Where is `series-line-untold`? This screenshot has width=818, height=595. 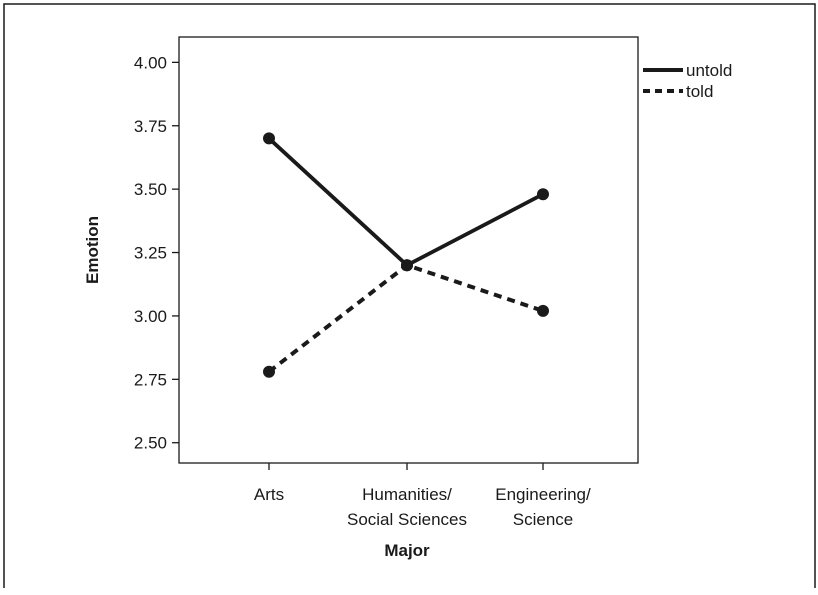 series-line-untold is located at coordinates (406, 201).